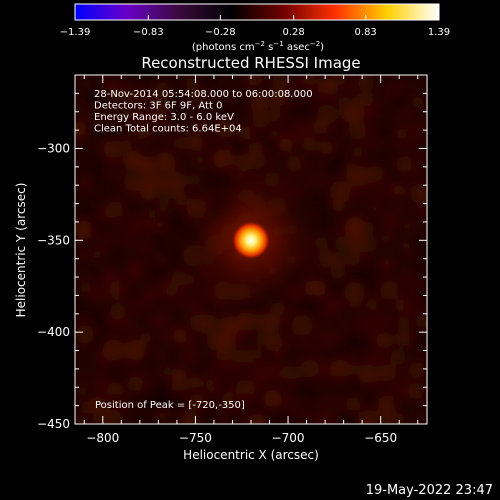 Image resolution: width=500 pixels, height=500 pixels. I want to click on peak-position-label: Position of Peak = [-720,-350], so click(170, 405).